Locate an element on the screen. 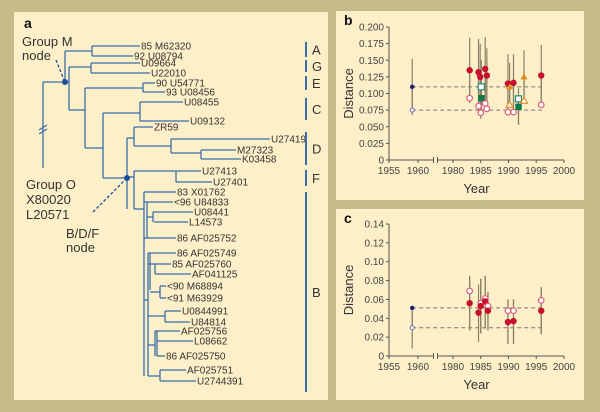  y-tick-label: 0.025 is located at coordinates (371, 144).